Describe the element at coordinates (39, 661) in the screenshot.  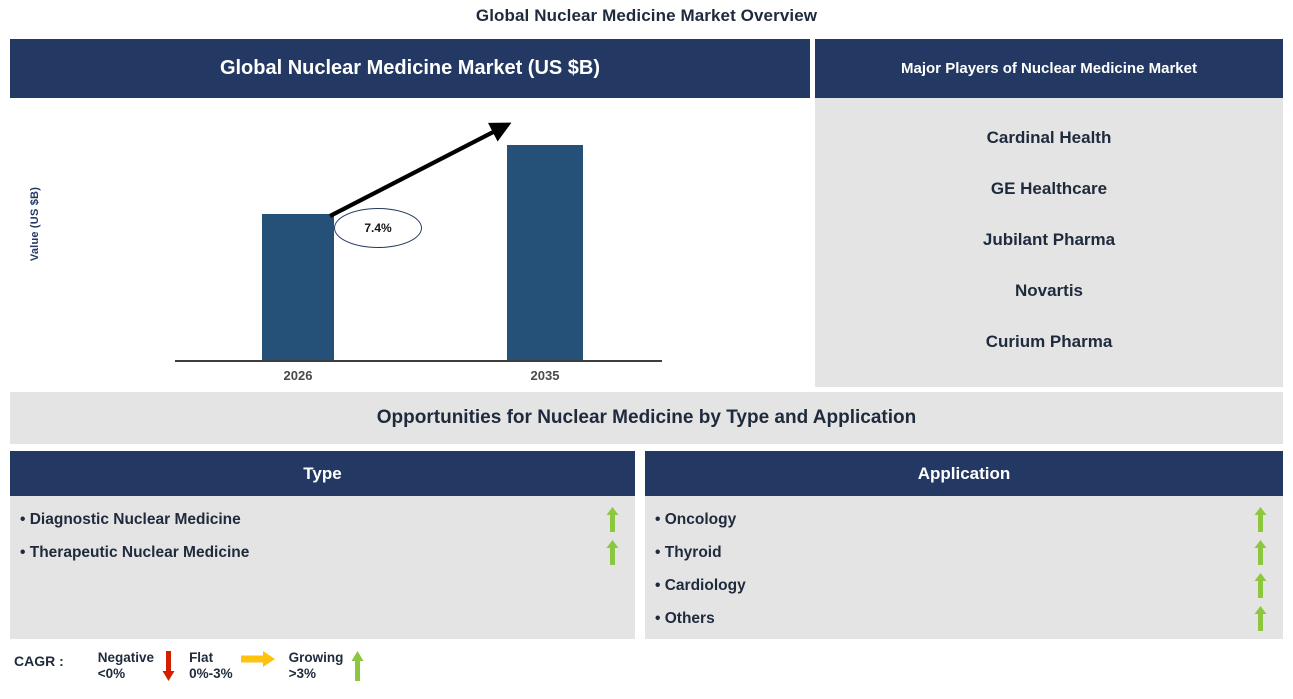
I see `cagr-legend-title: CAGR :` at that location.